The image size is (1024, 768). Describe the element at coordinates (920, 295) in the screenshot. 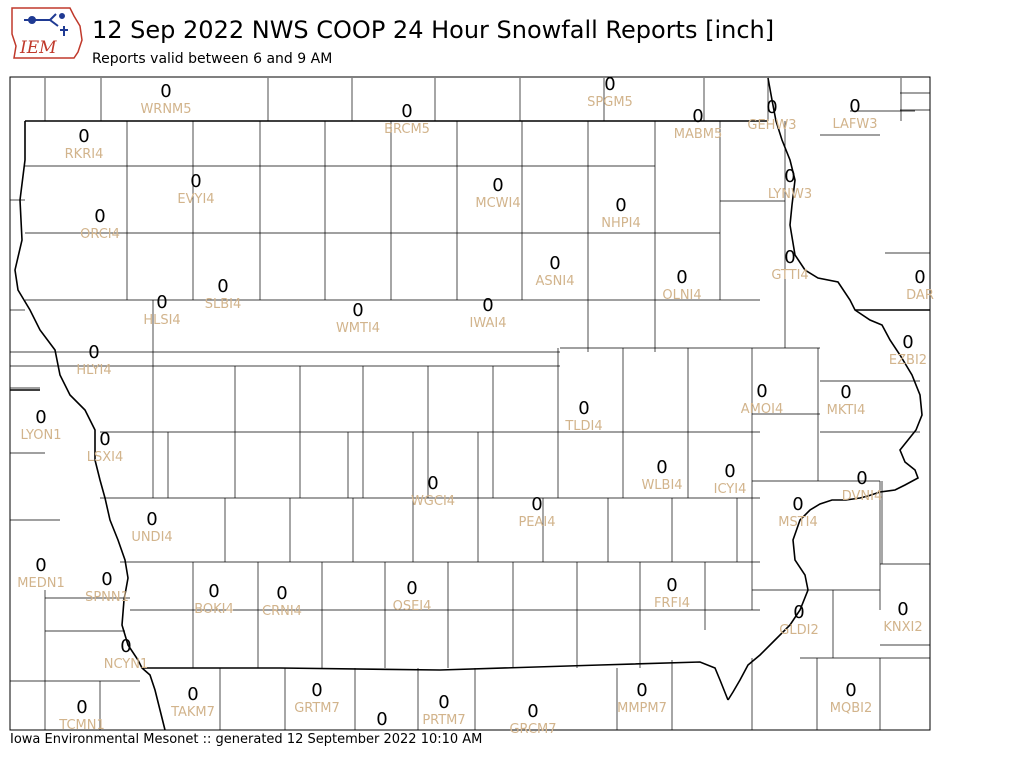

I see `station-id: DAR` at that location.